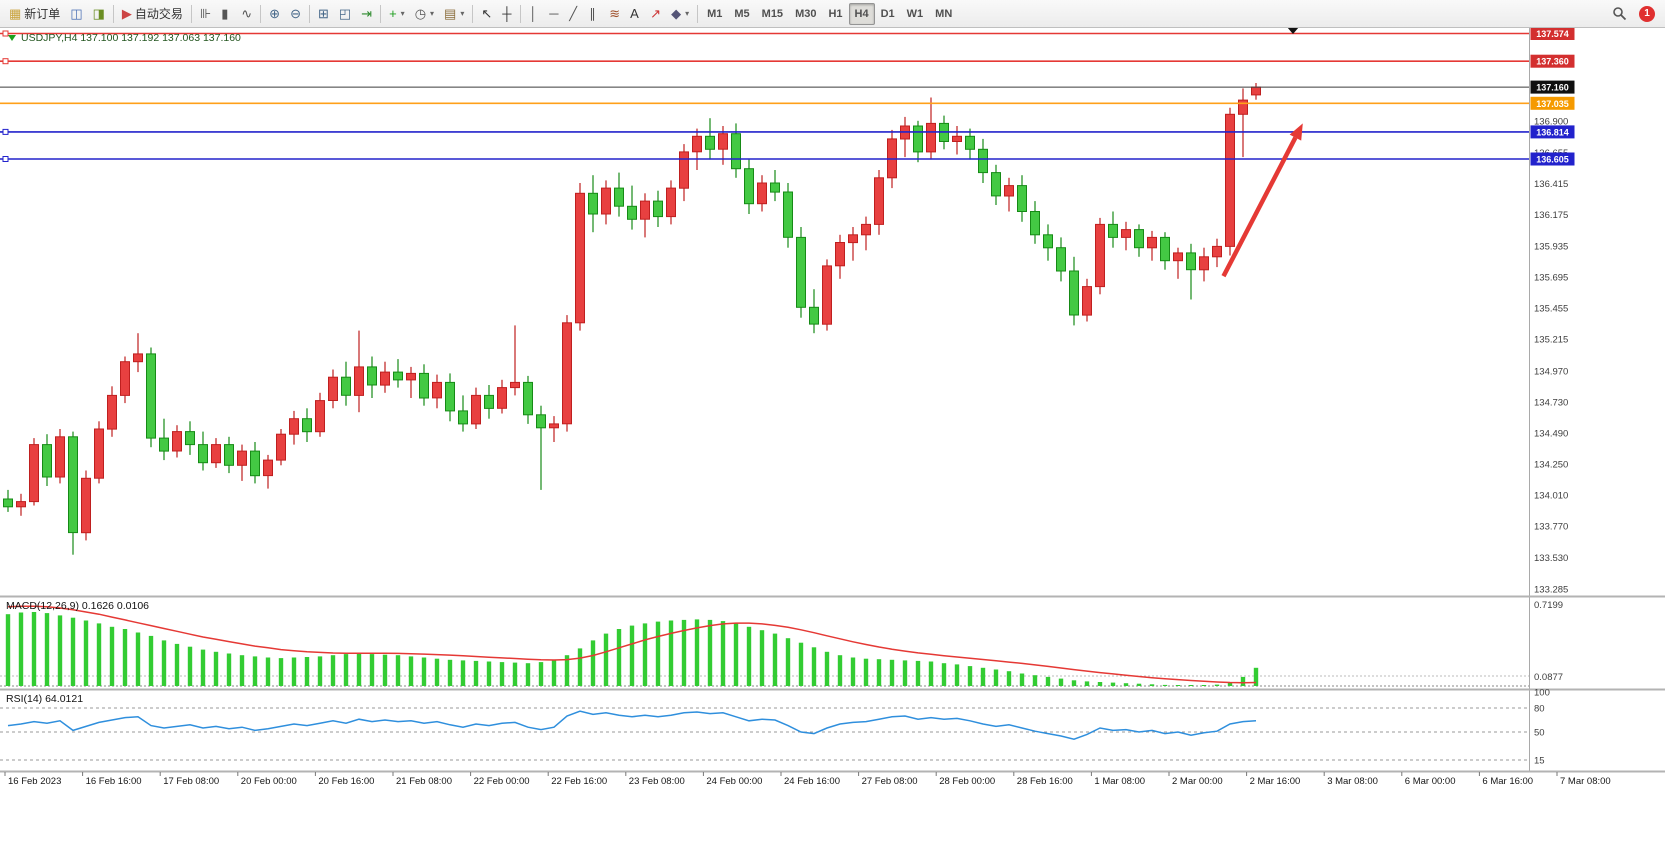 The height and width of the screenshot is (844, 1665). What do you see at coordinates (502, 781) in the screenshot?
I see `time-axis-label: 22 Feb 00:00` at bounding box center [502, 781].